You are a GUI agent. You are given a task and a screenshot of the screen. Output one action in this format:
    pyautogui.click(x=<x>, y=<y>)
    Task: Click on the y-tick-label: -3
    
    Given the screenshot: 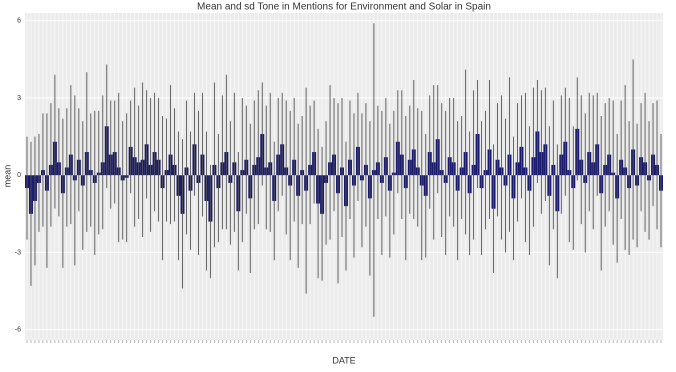 What is the action you would take?
    pyautogui.click(x=18, y=252)
    